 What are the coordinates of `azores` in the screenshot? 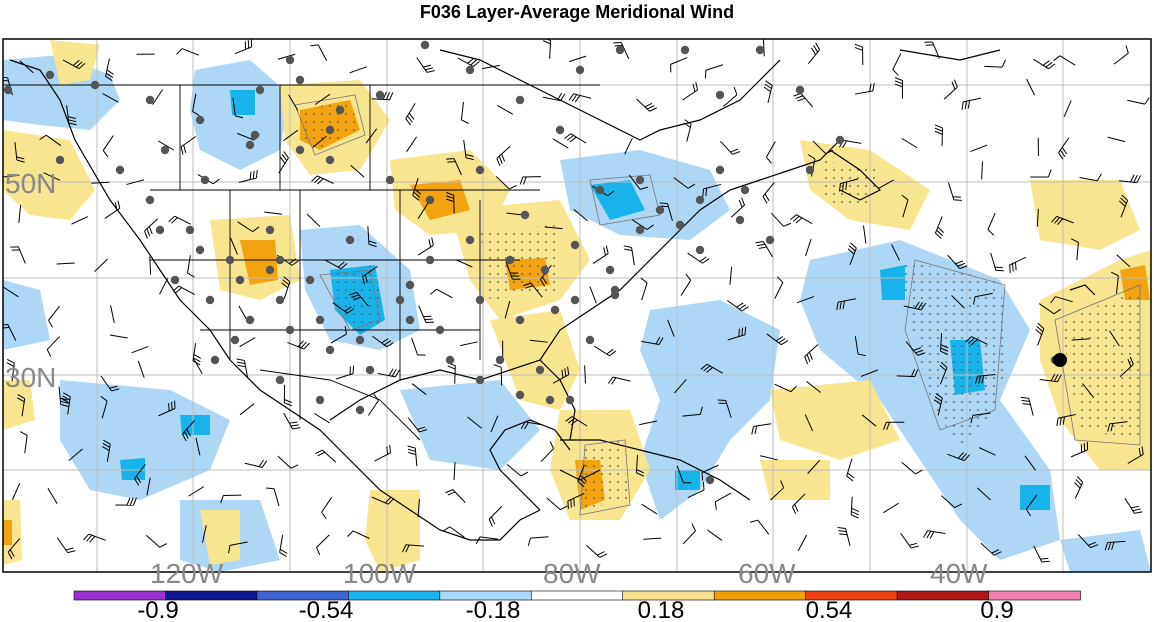 It's located at (1082, 290).